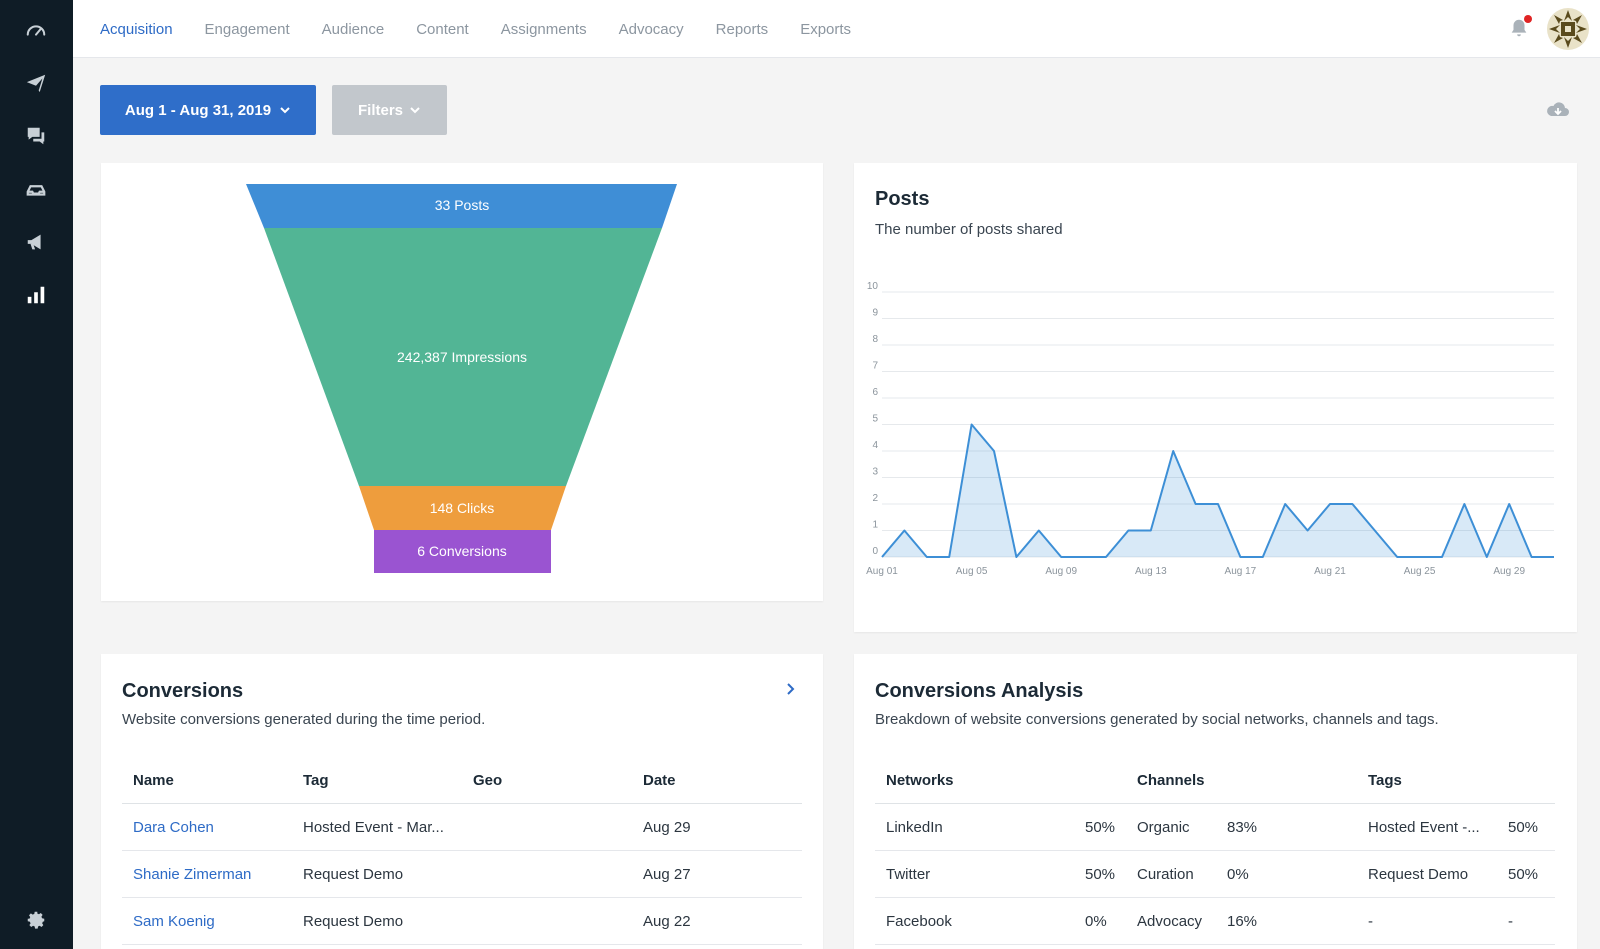 This screenshot has height=949, width=1600. Describe the element at coordinates (1568, 29) in the screenshot. I see `user-avatar` at that location.